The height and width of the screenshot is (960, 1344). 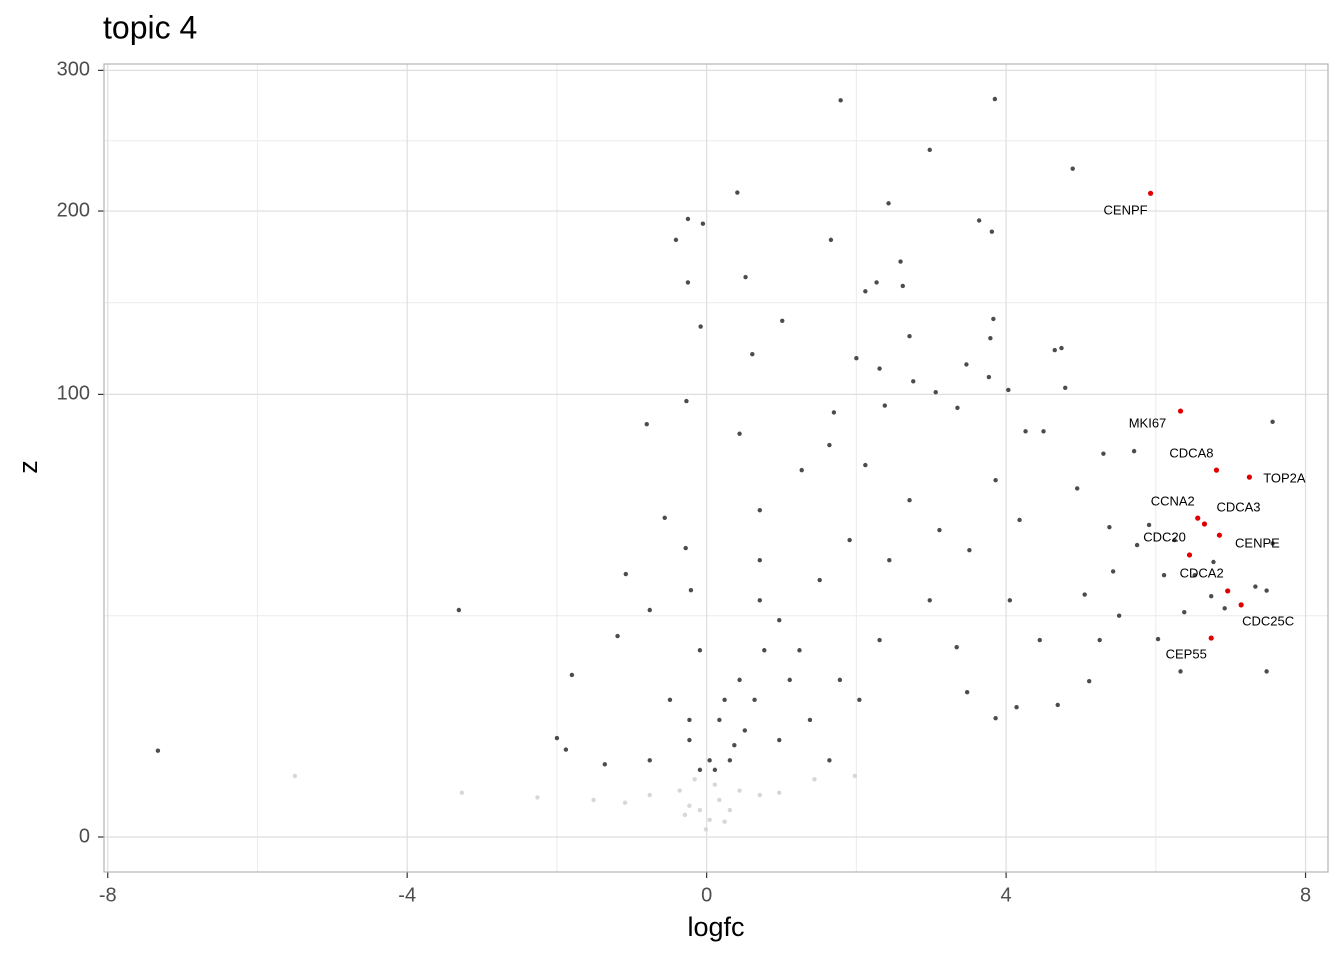 What do you see at coordinates (1268, 620) in the screenshot?
I see `point-label: CDC25C` at bounding box center [1268, 620].